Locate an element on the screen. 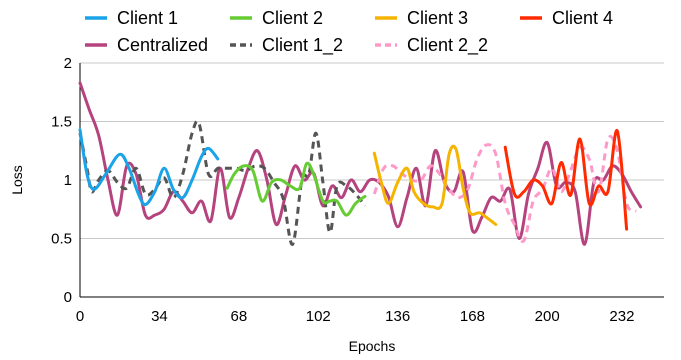  legend-label: Client 4 is located at coordinates (582, 18).